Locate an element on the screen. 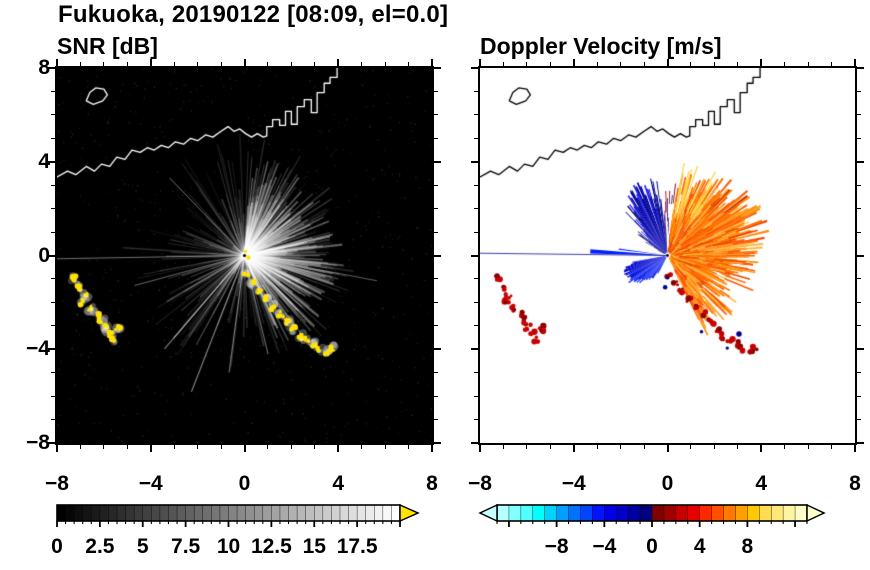 This screenshot has height=570, width=870. figure-title: Fukuoka, 20190122 [08:09, el=0.0] is located at coordinates (253, 14).